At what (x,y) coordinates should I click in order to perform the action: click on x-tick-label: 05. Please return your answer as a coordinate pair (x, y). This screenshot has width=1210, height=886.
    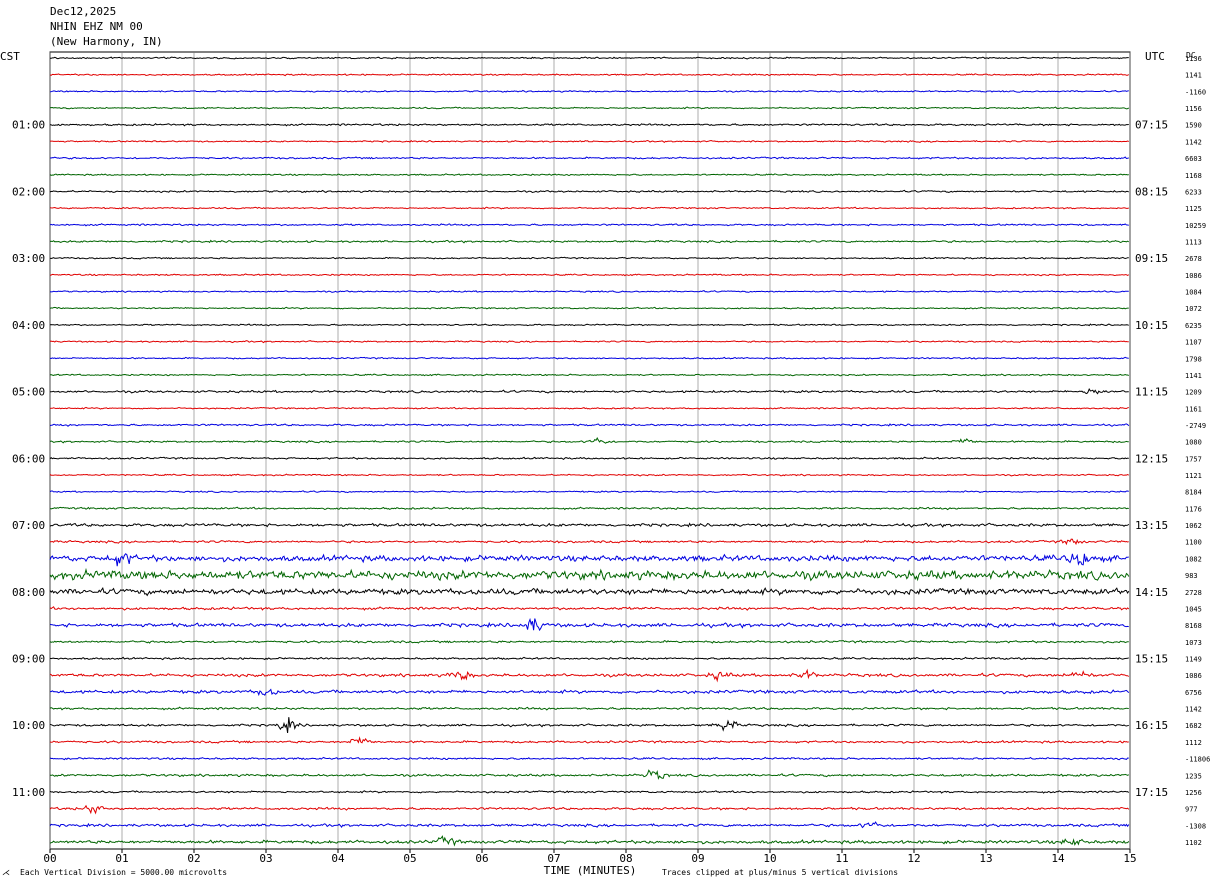
    Looking at the image, I should click on (409, 858).